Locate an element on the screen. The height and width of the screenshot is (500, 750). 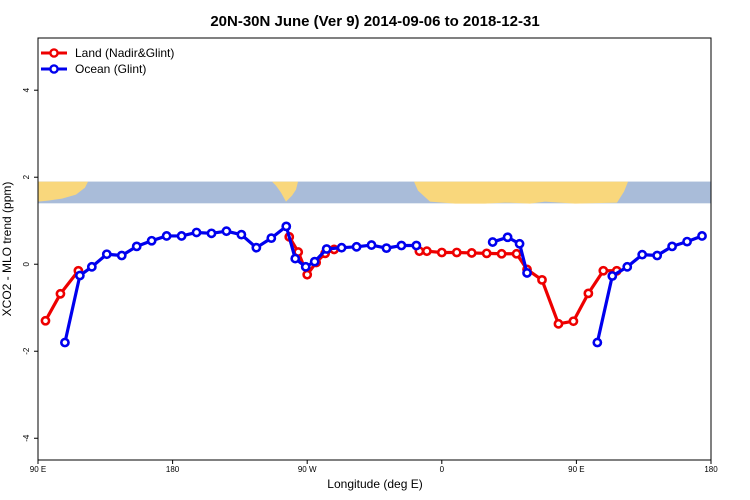
legend-item-ocean: Ocean (Glint) is located at coordinates (93, 69).